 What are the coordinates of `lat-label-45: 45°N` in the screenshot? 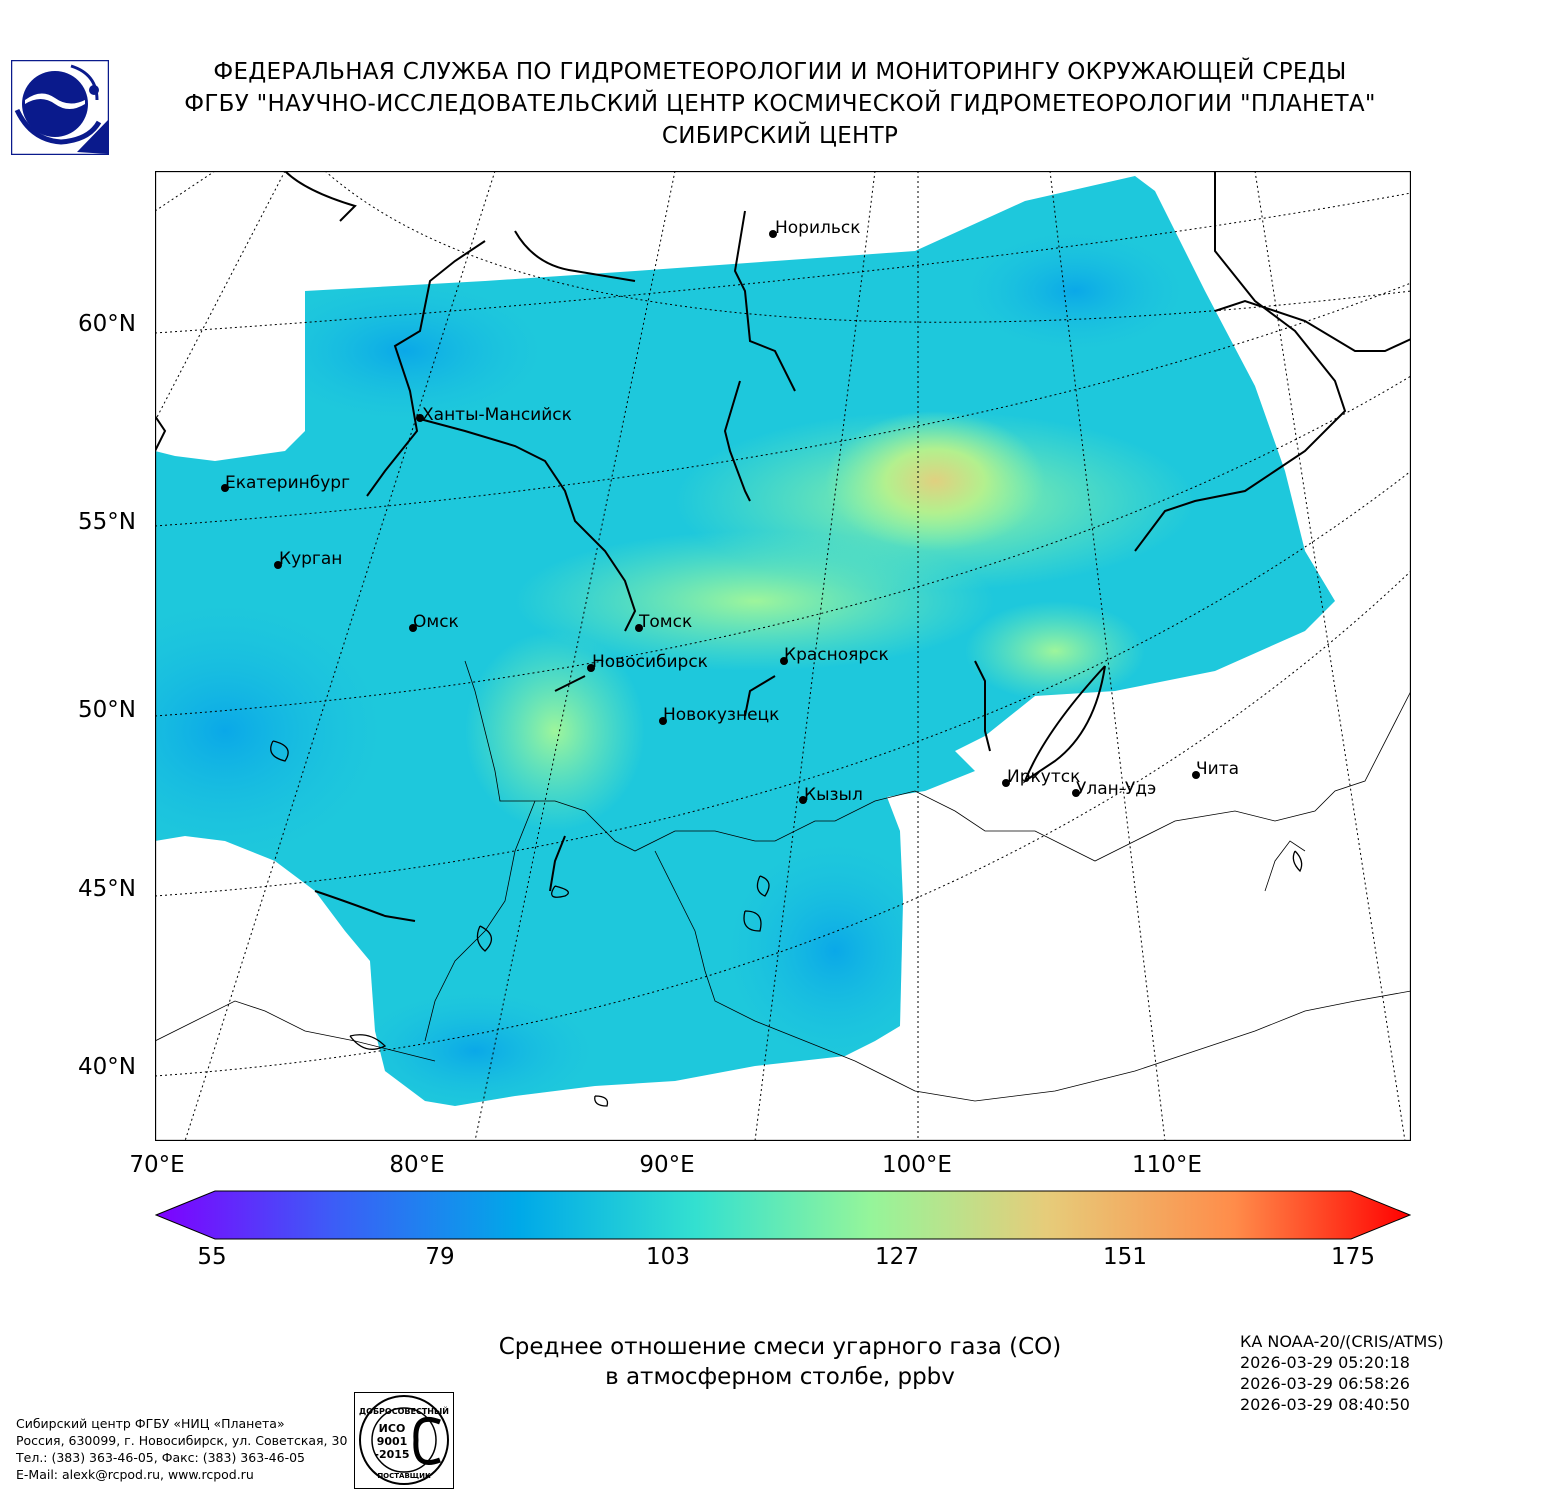 It's located at (107, 889).